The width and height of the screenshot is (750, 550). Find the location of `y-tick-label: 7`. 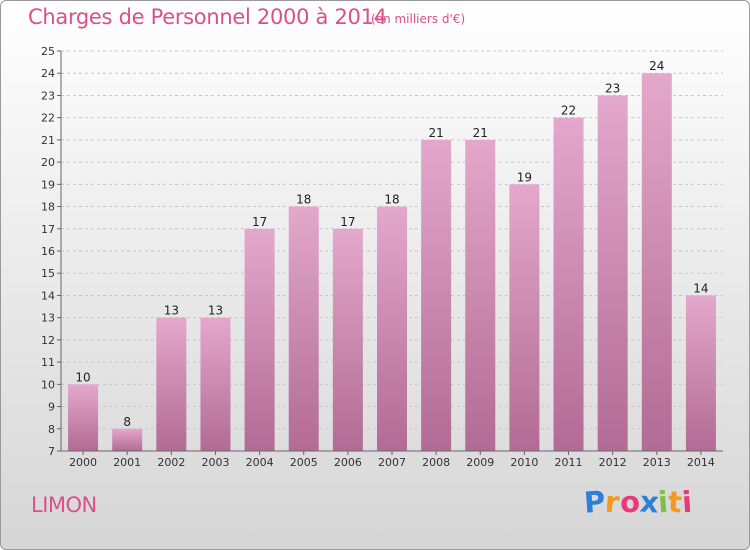

y-tick-label: 7 is located at coordinates (51, 451).